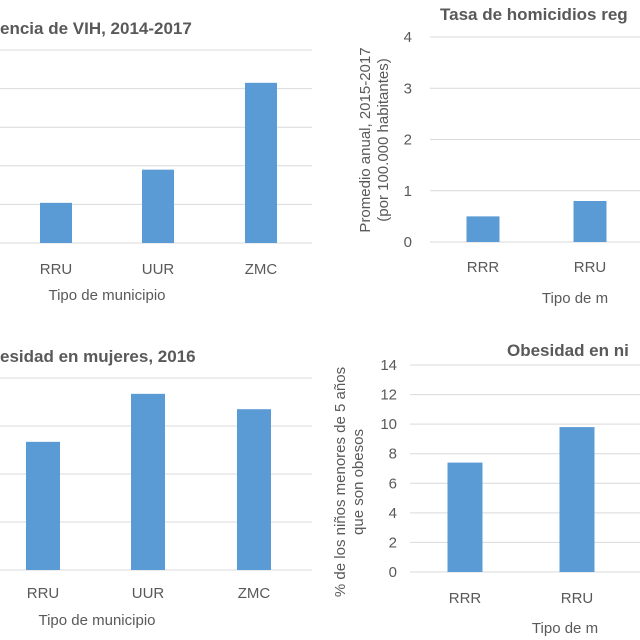 This screenshot has height=640, width=640. What do you see at coordinates (534, 14) in the screenshot?
I see `chart-title: Tasa de homicidios reg` at bounding box center [534, 14].